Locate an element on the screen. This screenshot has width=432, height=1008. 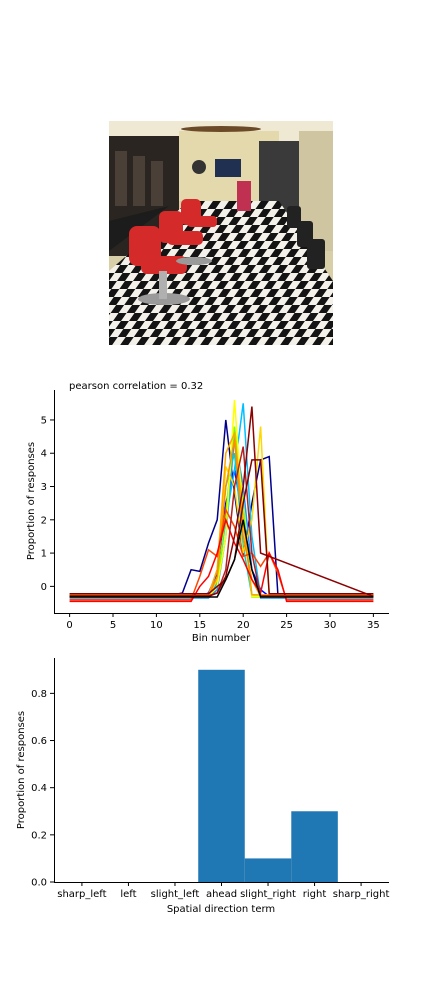
y-ticks: 0.0 0.2 0.4 0.6 0.8 is located at coordinates (42, 789).